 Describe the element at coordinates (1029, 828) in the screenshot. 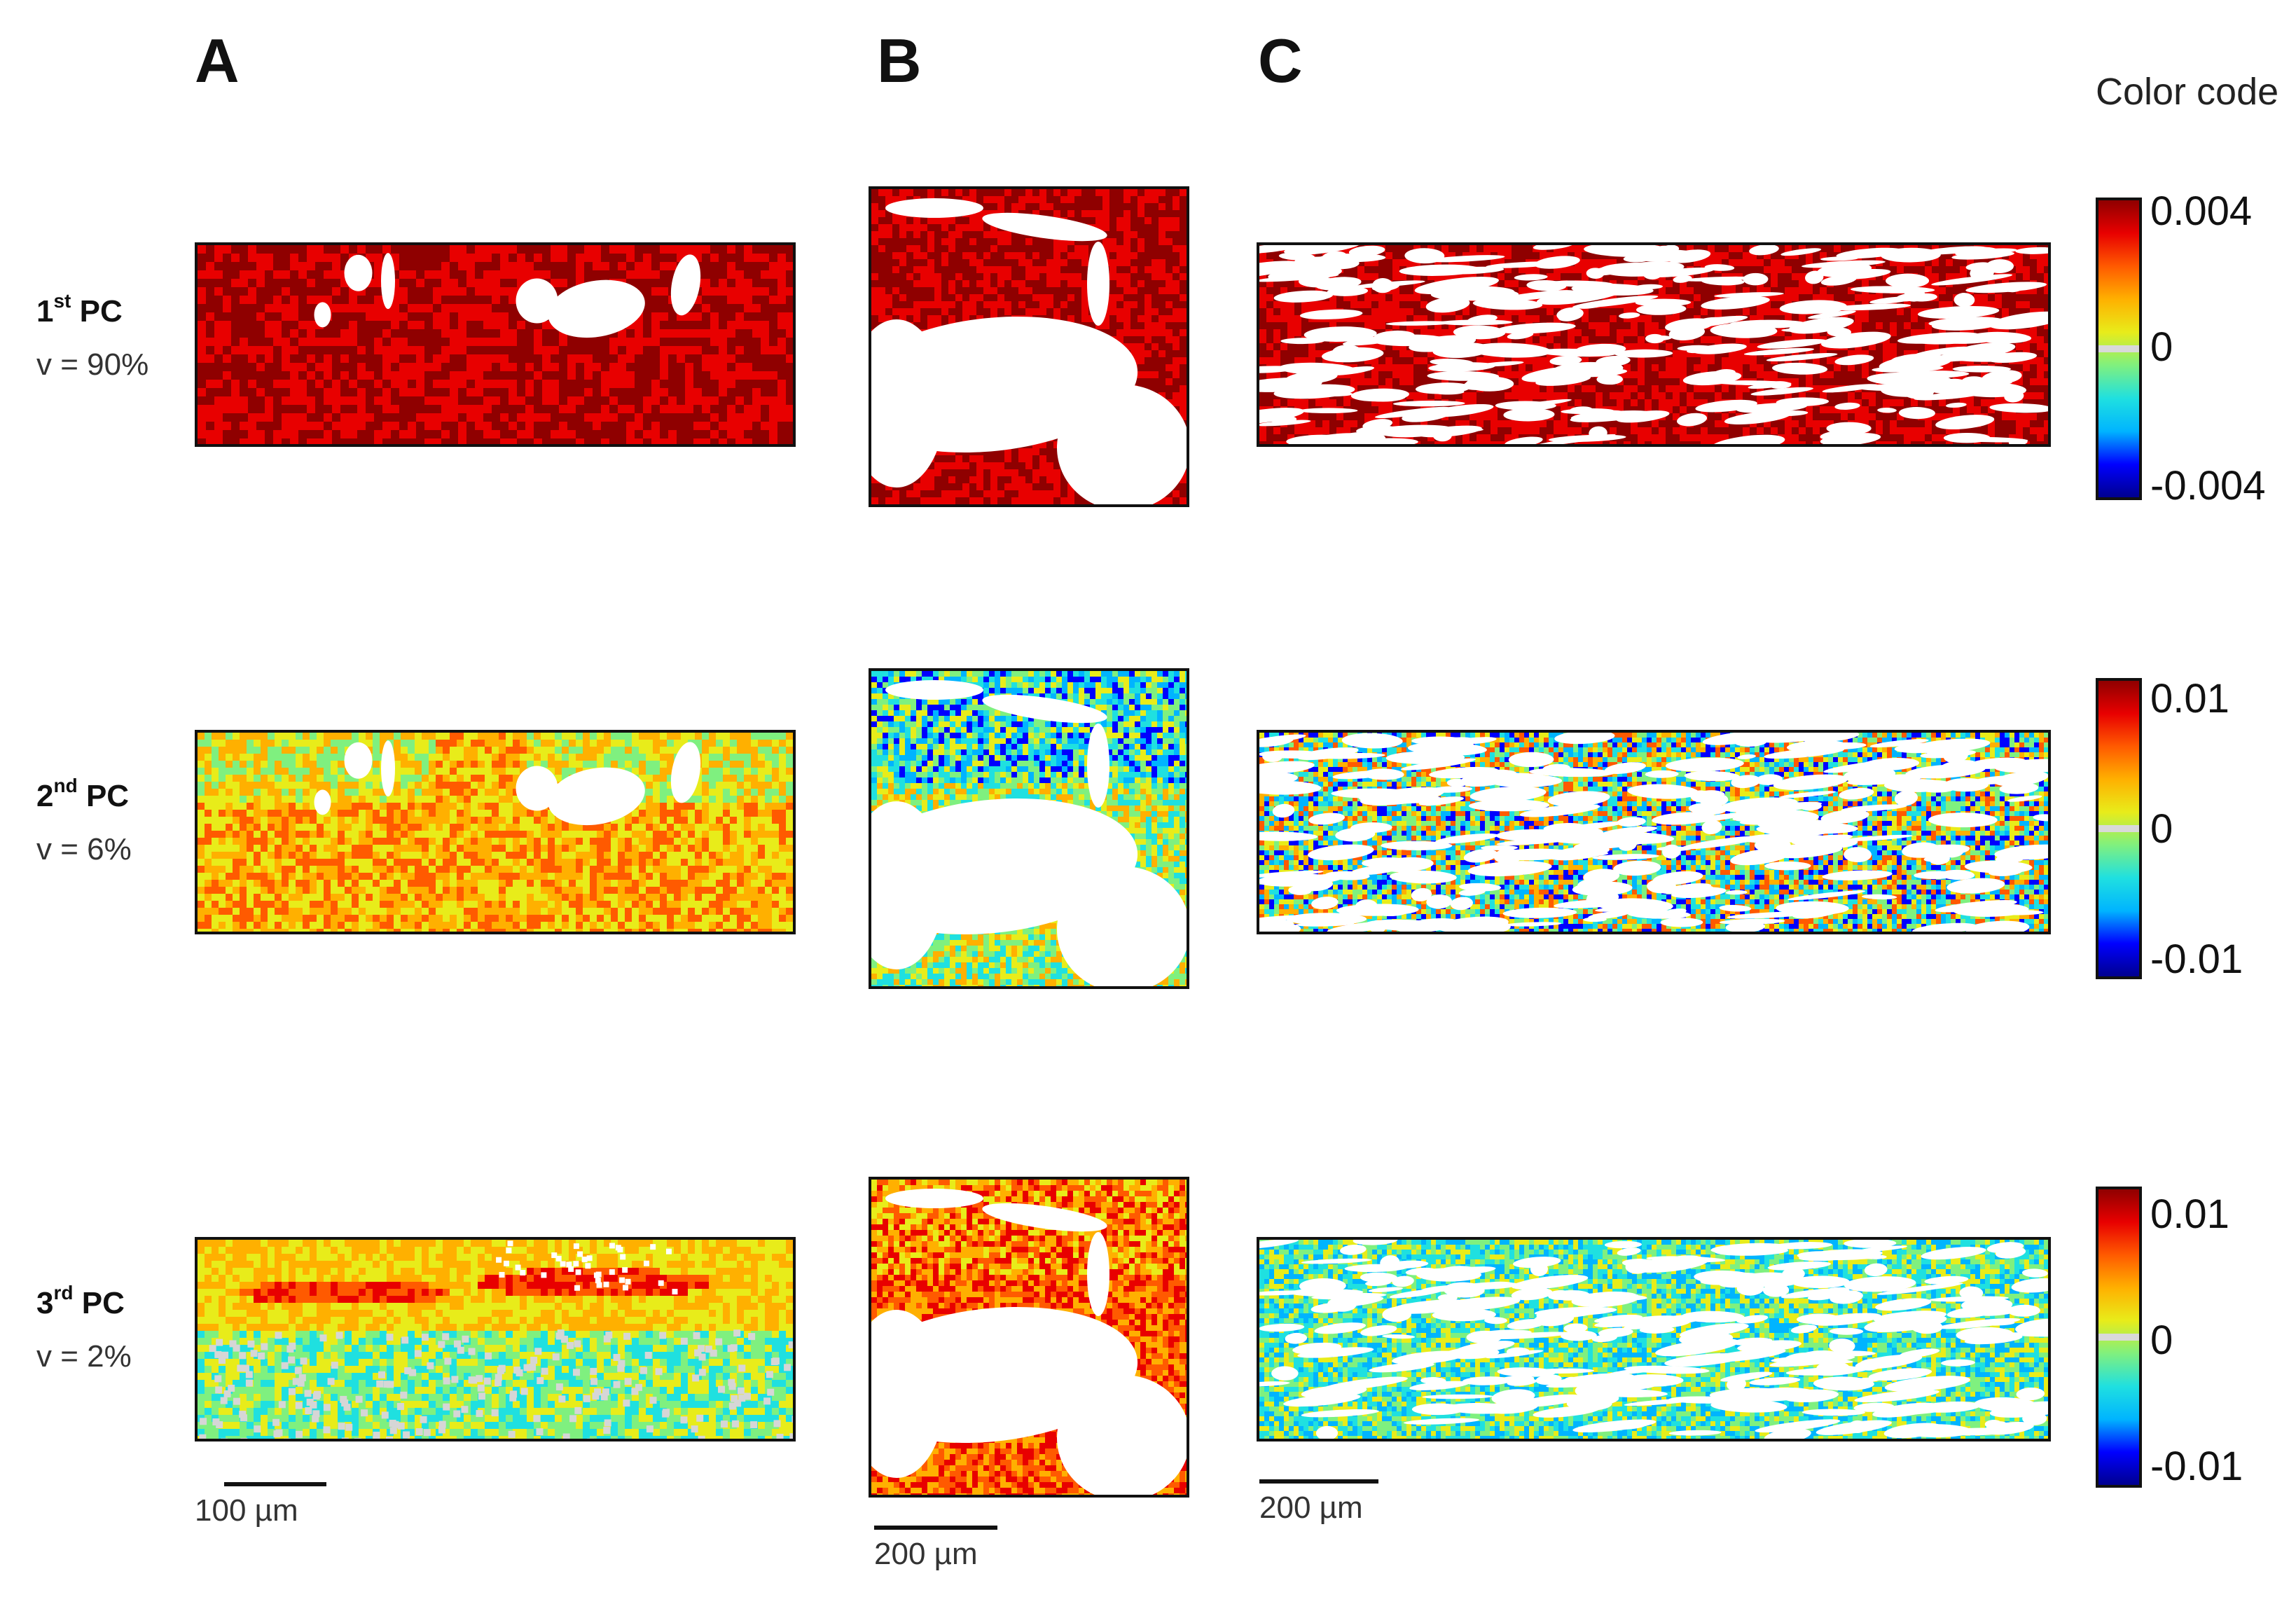

I see `map-b-pc2` at that location.